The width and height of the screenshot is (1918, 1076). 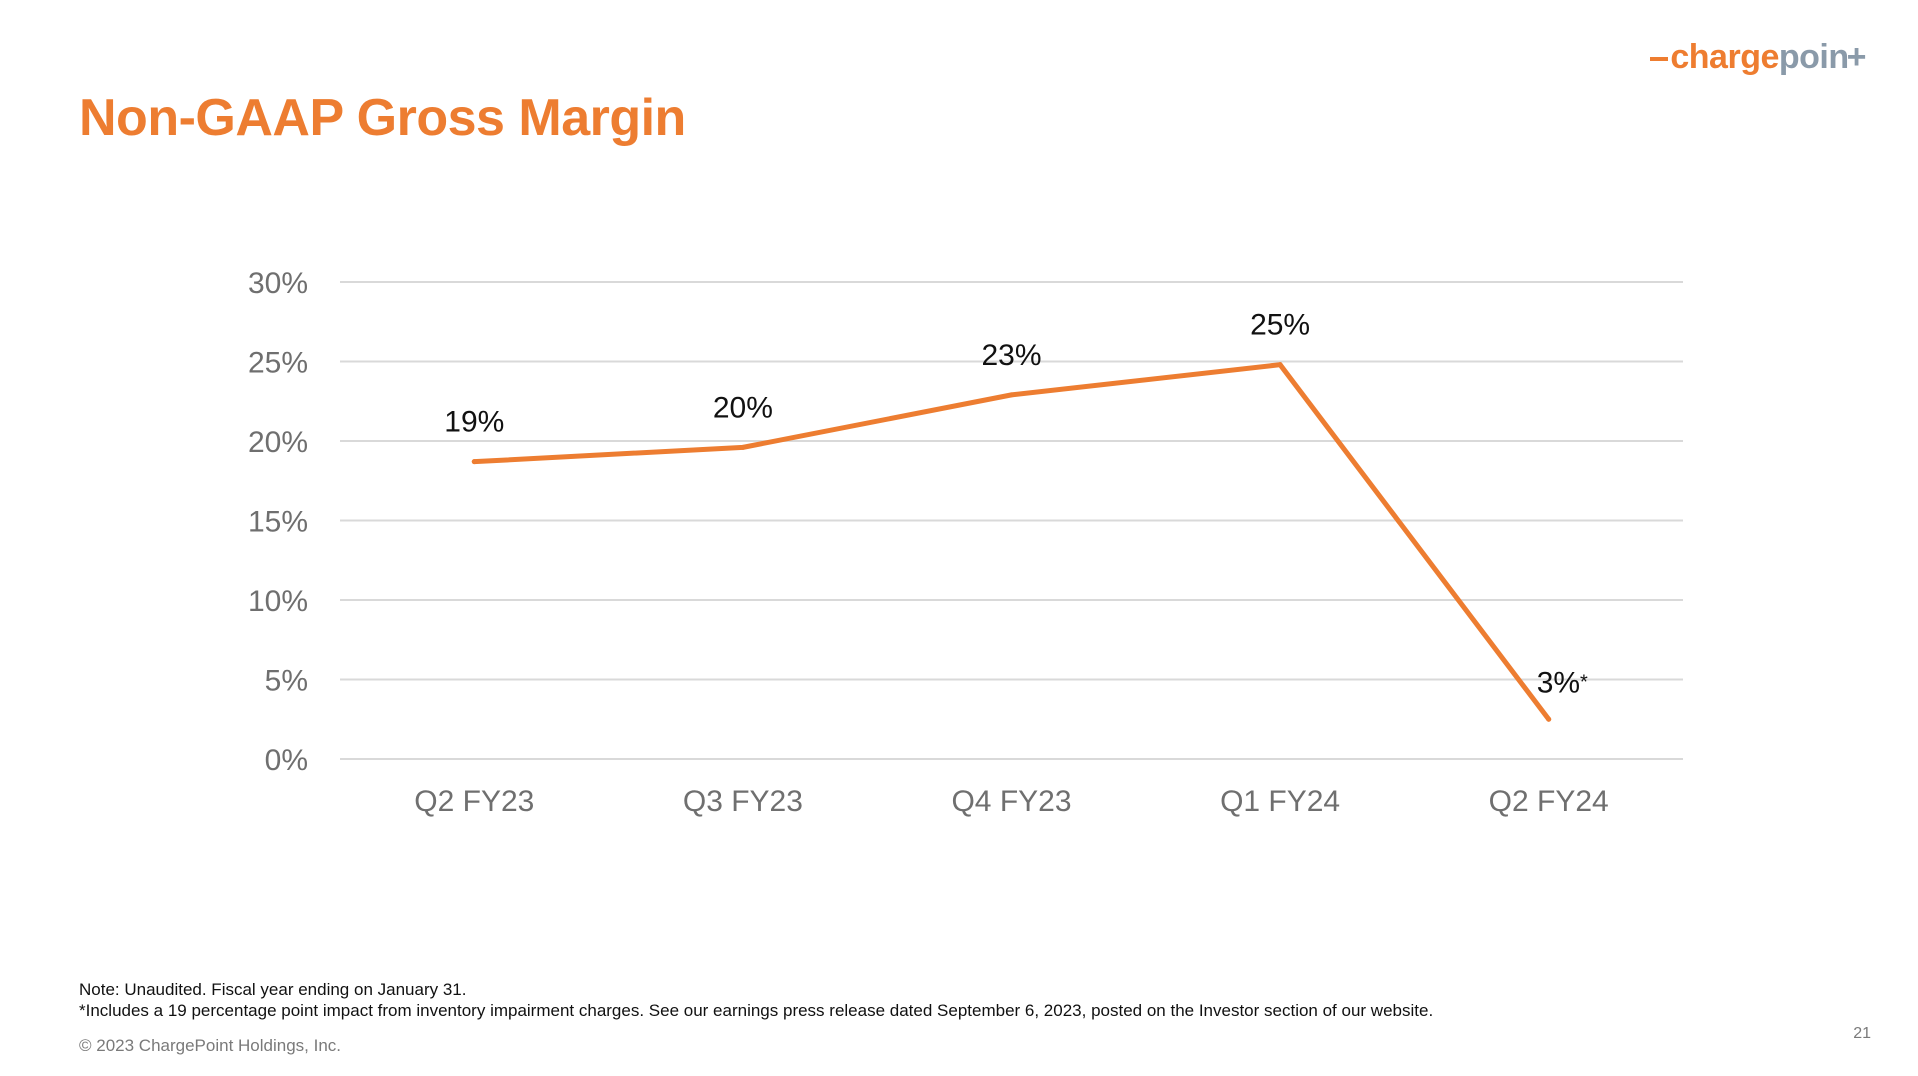 I want to click on y-axis-ticks: 0% 5% 10% 15% 20% 25% 30%, so click(x=278, y=522).